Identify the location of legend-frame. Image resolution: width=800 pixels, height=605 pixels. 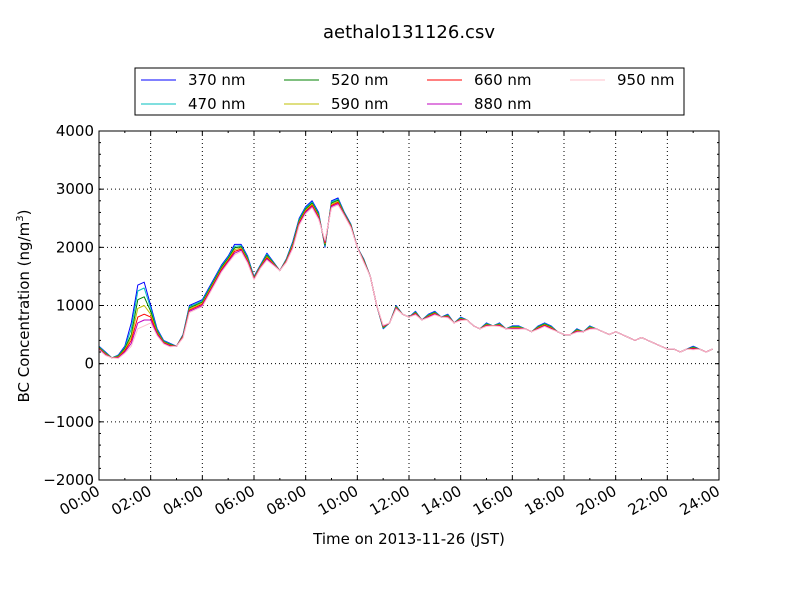
(409, 91).